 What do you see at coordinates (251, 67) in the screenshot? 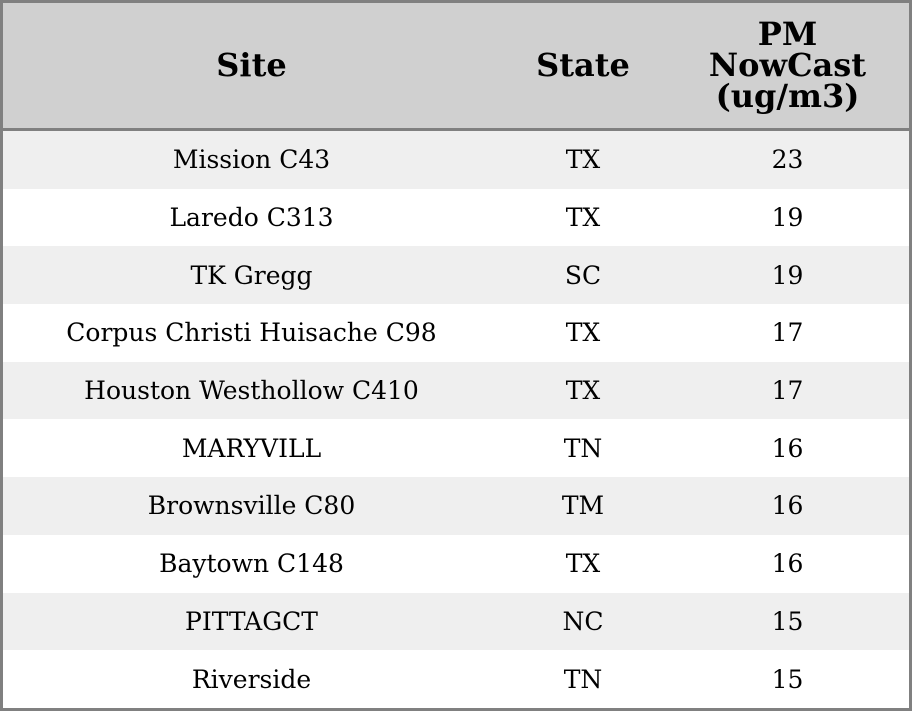
I see `header-site: Site` at bounding box center [251, 67].